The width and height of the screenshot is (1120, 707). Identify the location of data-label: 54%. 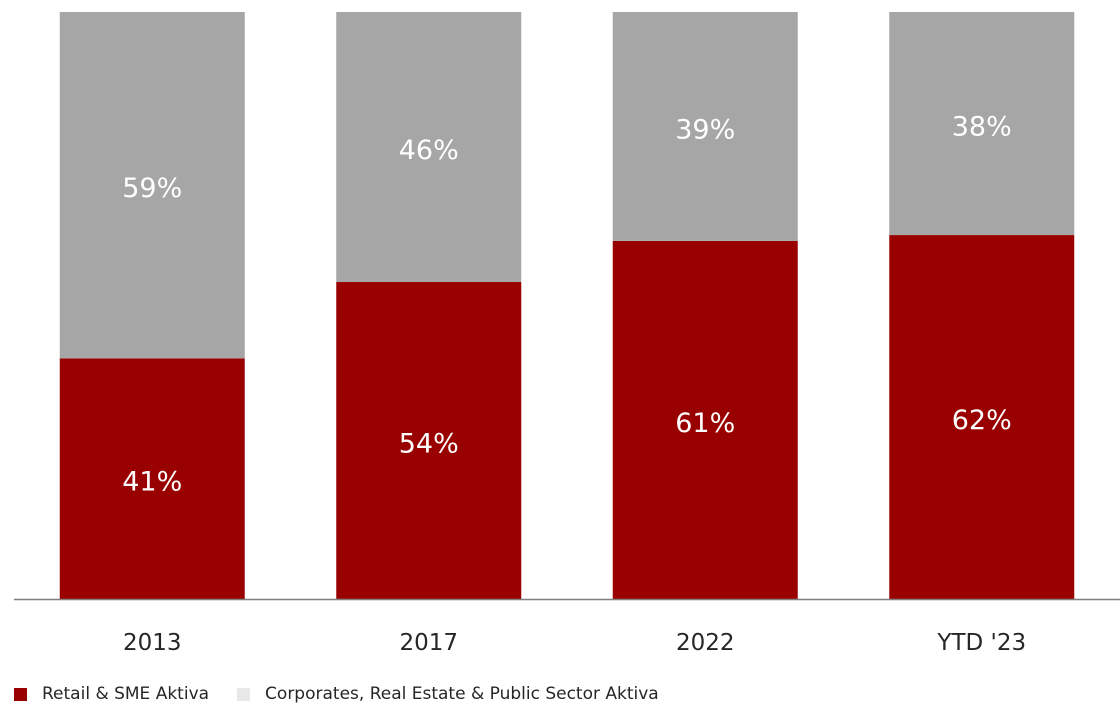
(429, 444).